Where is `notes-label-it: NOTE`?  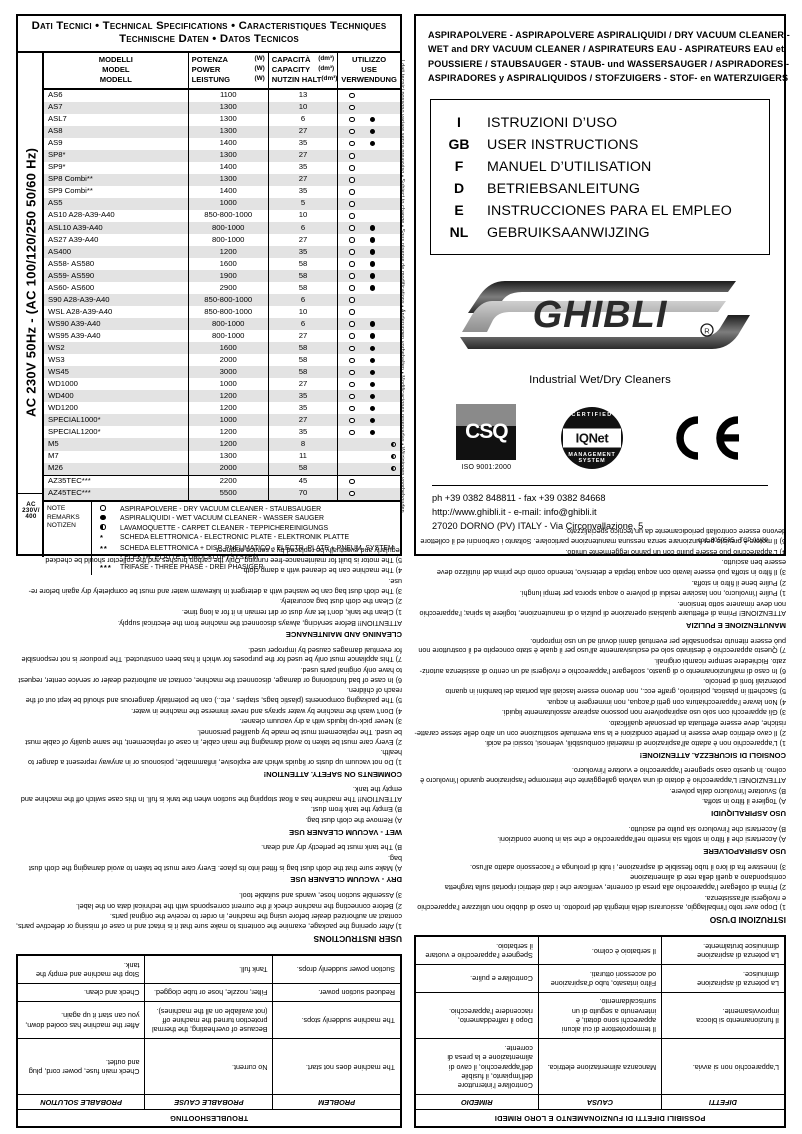 notes-label-it: NOTE is located at coordinates (56, 508).